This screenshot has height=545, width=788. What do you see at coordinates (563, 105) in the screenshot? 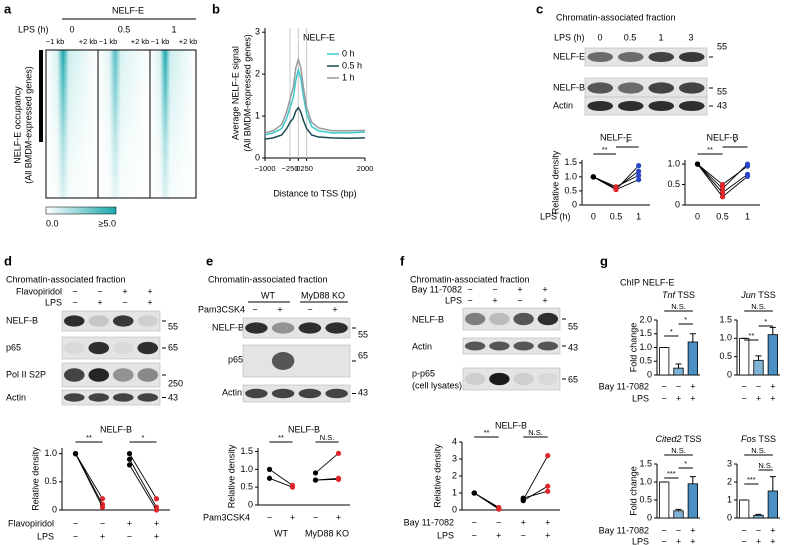
I see `blot-label: Actin` at bounding box center [563, 105].